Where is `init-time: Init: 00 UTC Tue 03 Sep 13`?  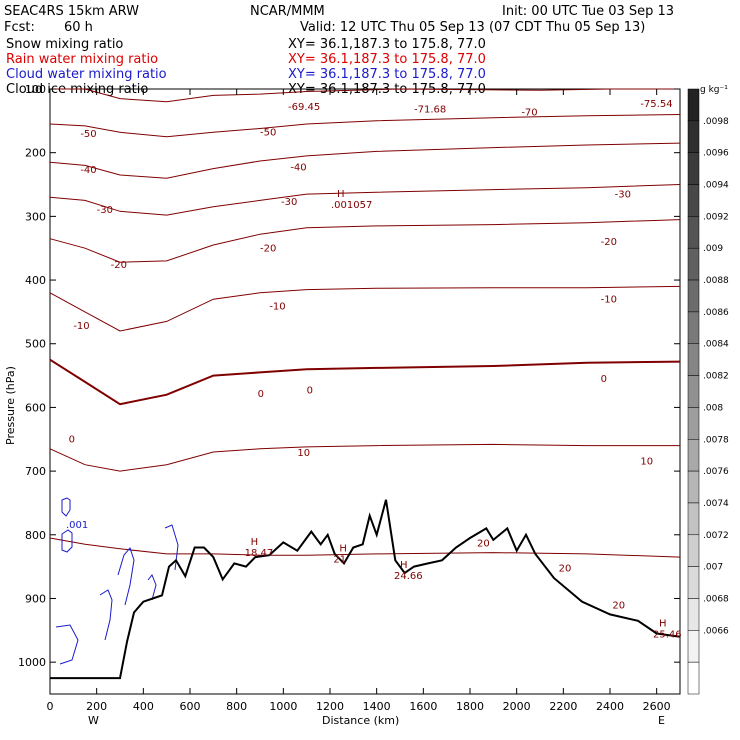
init-time: Init: 00 UTC Tue 03 Sep 13 is located at coordinates (588, 11).